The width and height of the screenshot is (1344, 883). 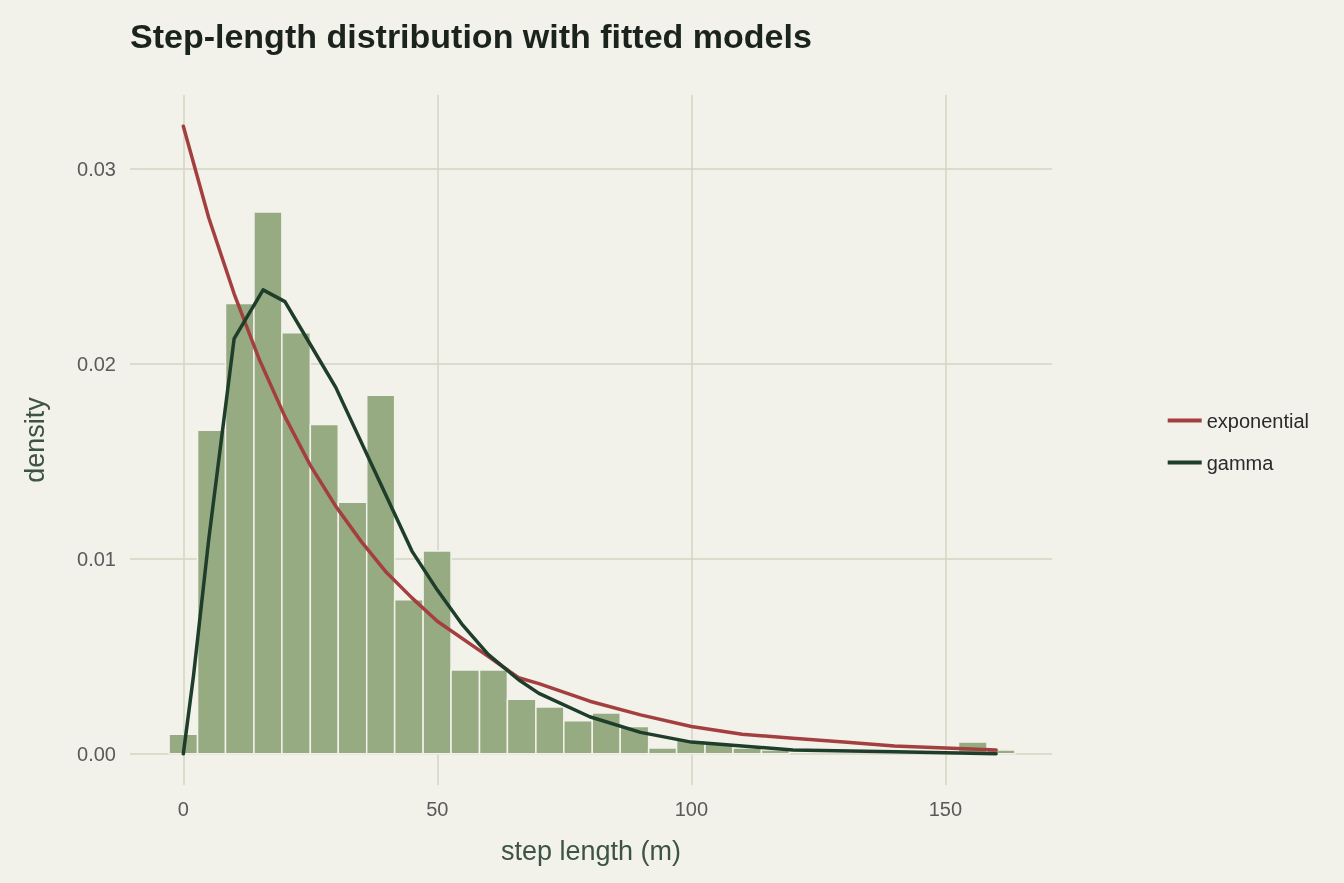 I want to click on x-tick-label: 150, so click(x=945, y=809).